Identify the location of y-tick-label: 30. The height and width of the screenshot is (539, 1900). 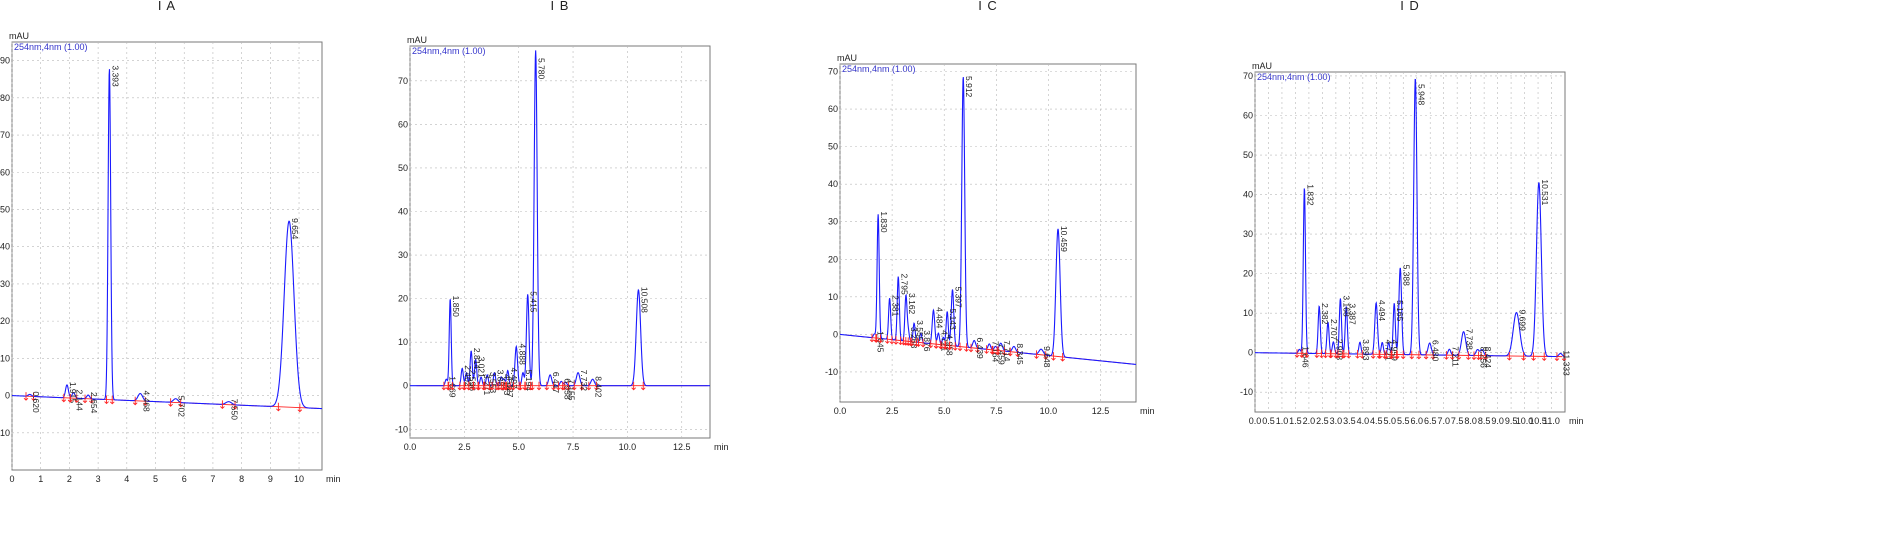
(833, 222).